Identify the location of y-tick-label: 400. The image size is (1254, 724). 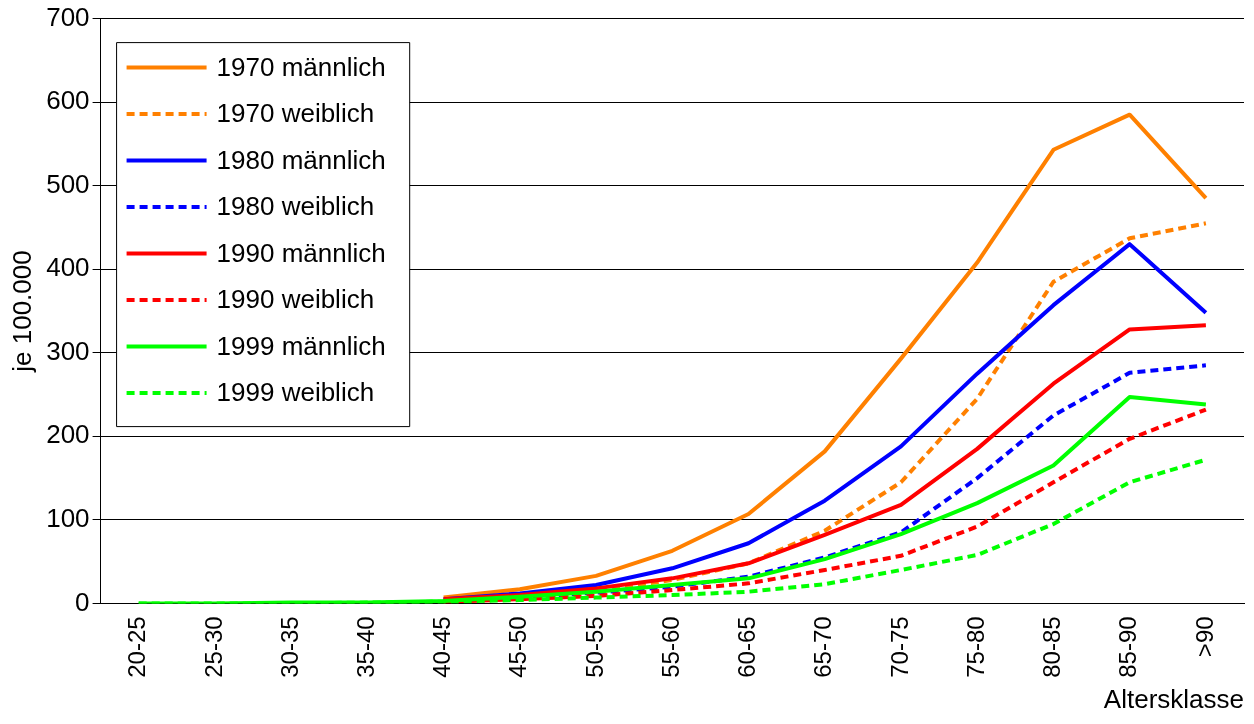
(68, 267).